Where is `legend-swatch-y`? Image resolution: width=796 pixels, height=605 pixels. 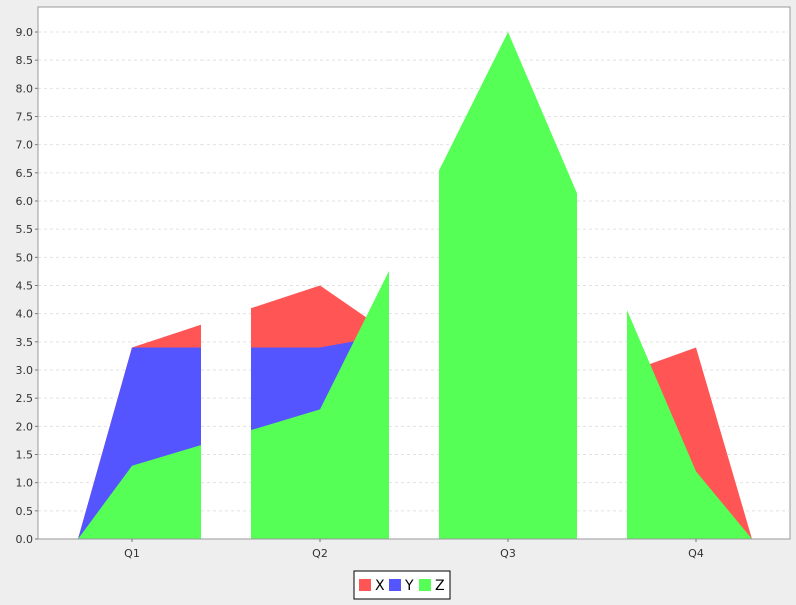 legend-swatch-y is located at coordinates (395, 585).